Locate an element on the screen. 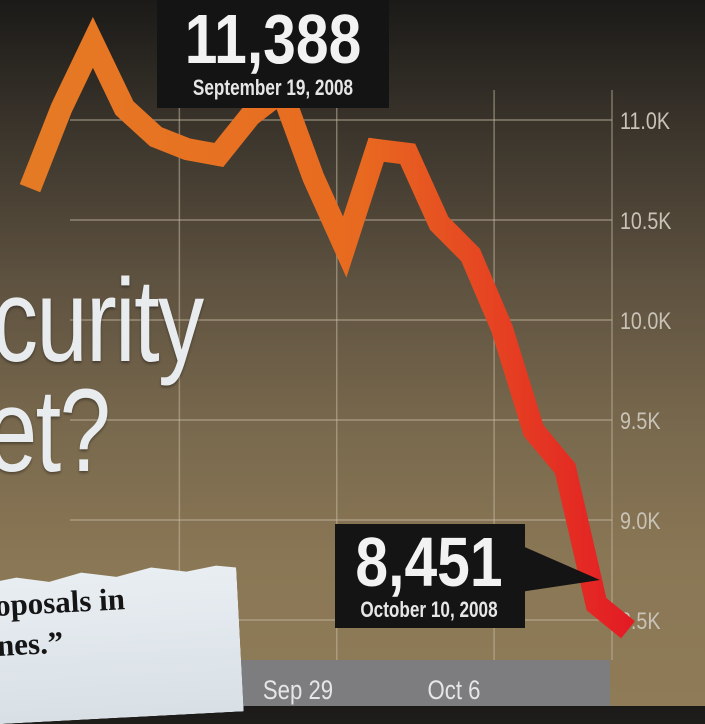  low-annotation: 8,451 October 10, 2008 is located at coordinates (467, 575).